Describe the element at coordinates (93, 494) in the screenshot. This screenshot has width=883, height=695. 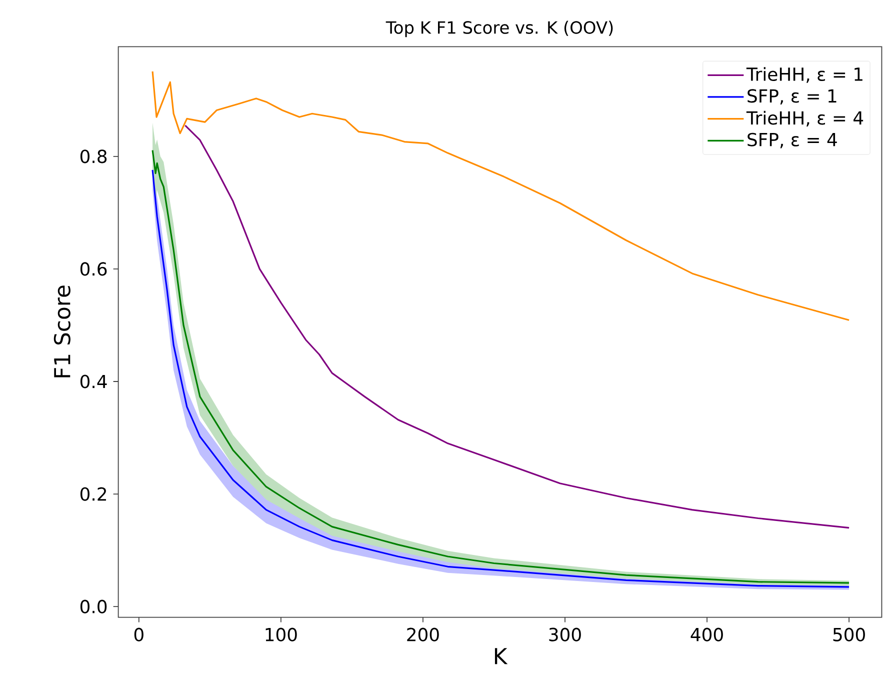
I see `y-tick-label: 0.2` at that location.